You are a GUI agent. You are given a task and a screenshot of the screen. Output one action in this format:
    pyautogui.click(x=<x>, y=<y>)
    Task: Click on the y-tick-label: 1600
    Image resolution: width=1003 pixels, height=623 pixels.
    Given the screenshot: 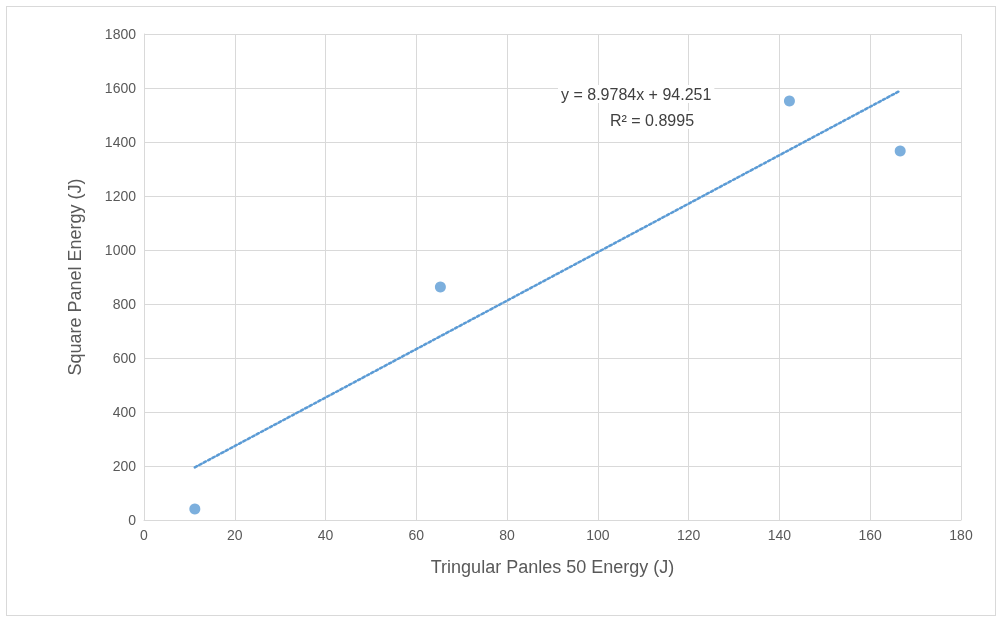 What is the action you would take?
    pyautogui.click(x=120, y=88)
    